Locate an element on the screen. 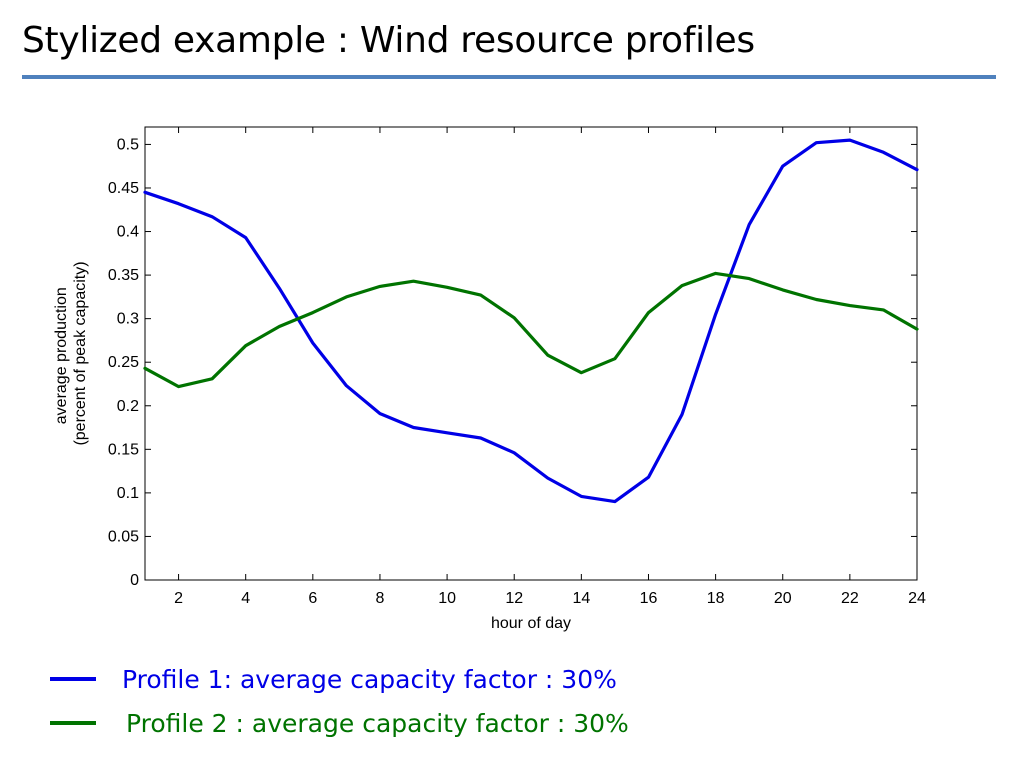  x-tick-label: 24 is located at coordinates (917, 598).